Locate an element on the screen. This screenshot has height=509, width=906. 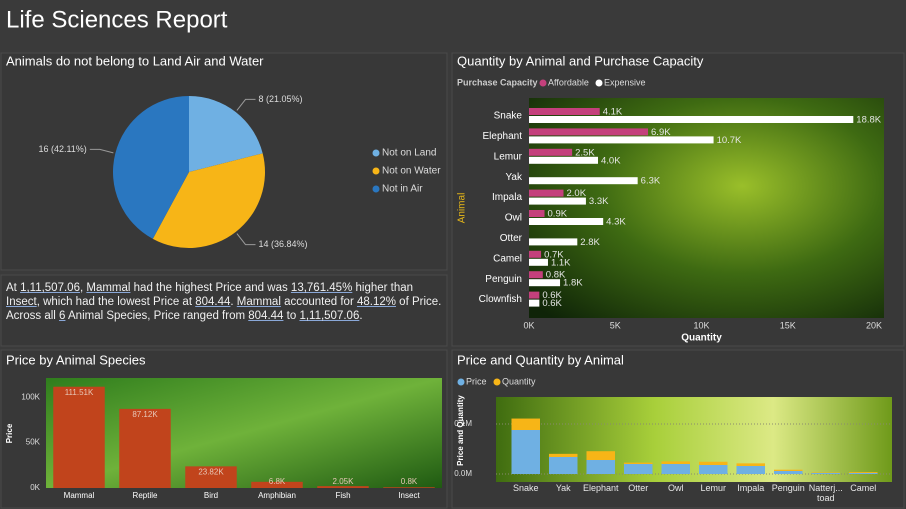
data-label: 1.8K is located at coordinates (573, 283).